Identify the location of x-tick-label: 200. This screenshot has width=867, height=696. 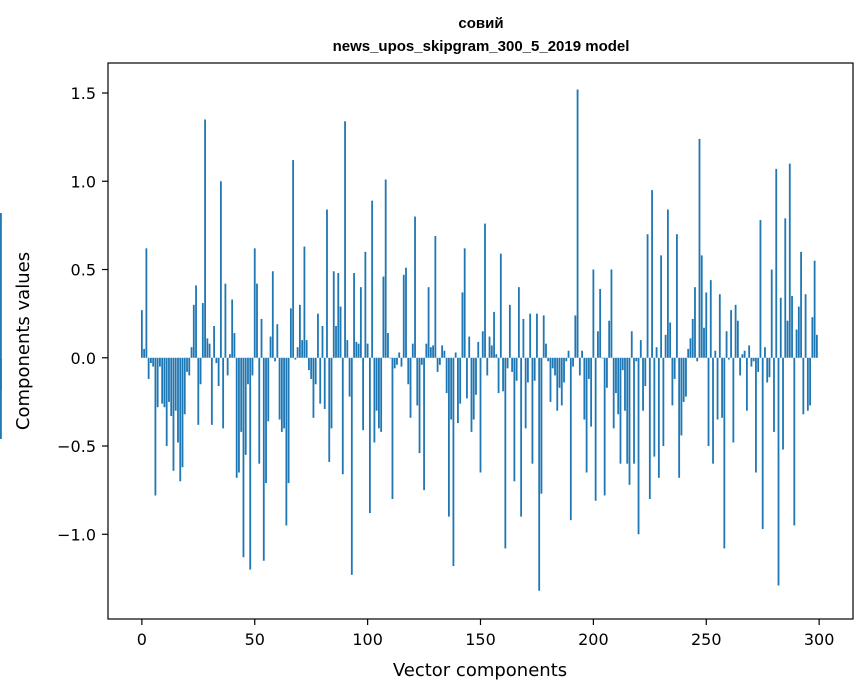
(593, 639).